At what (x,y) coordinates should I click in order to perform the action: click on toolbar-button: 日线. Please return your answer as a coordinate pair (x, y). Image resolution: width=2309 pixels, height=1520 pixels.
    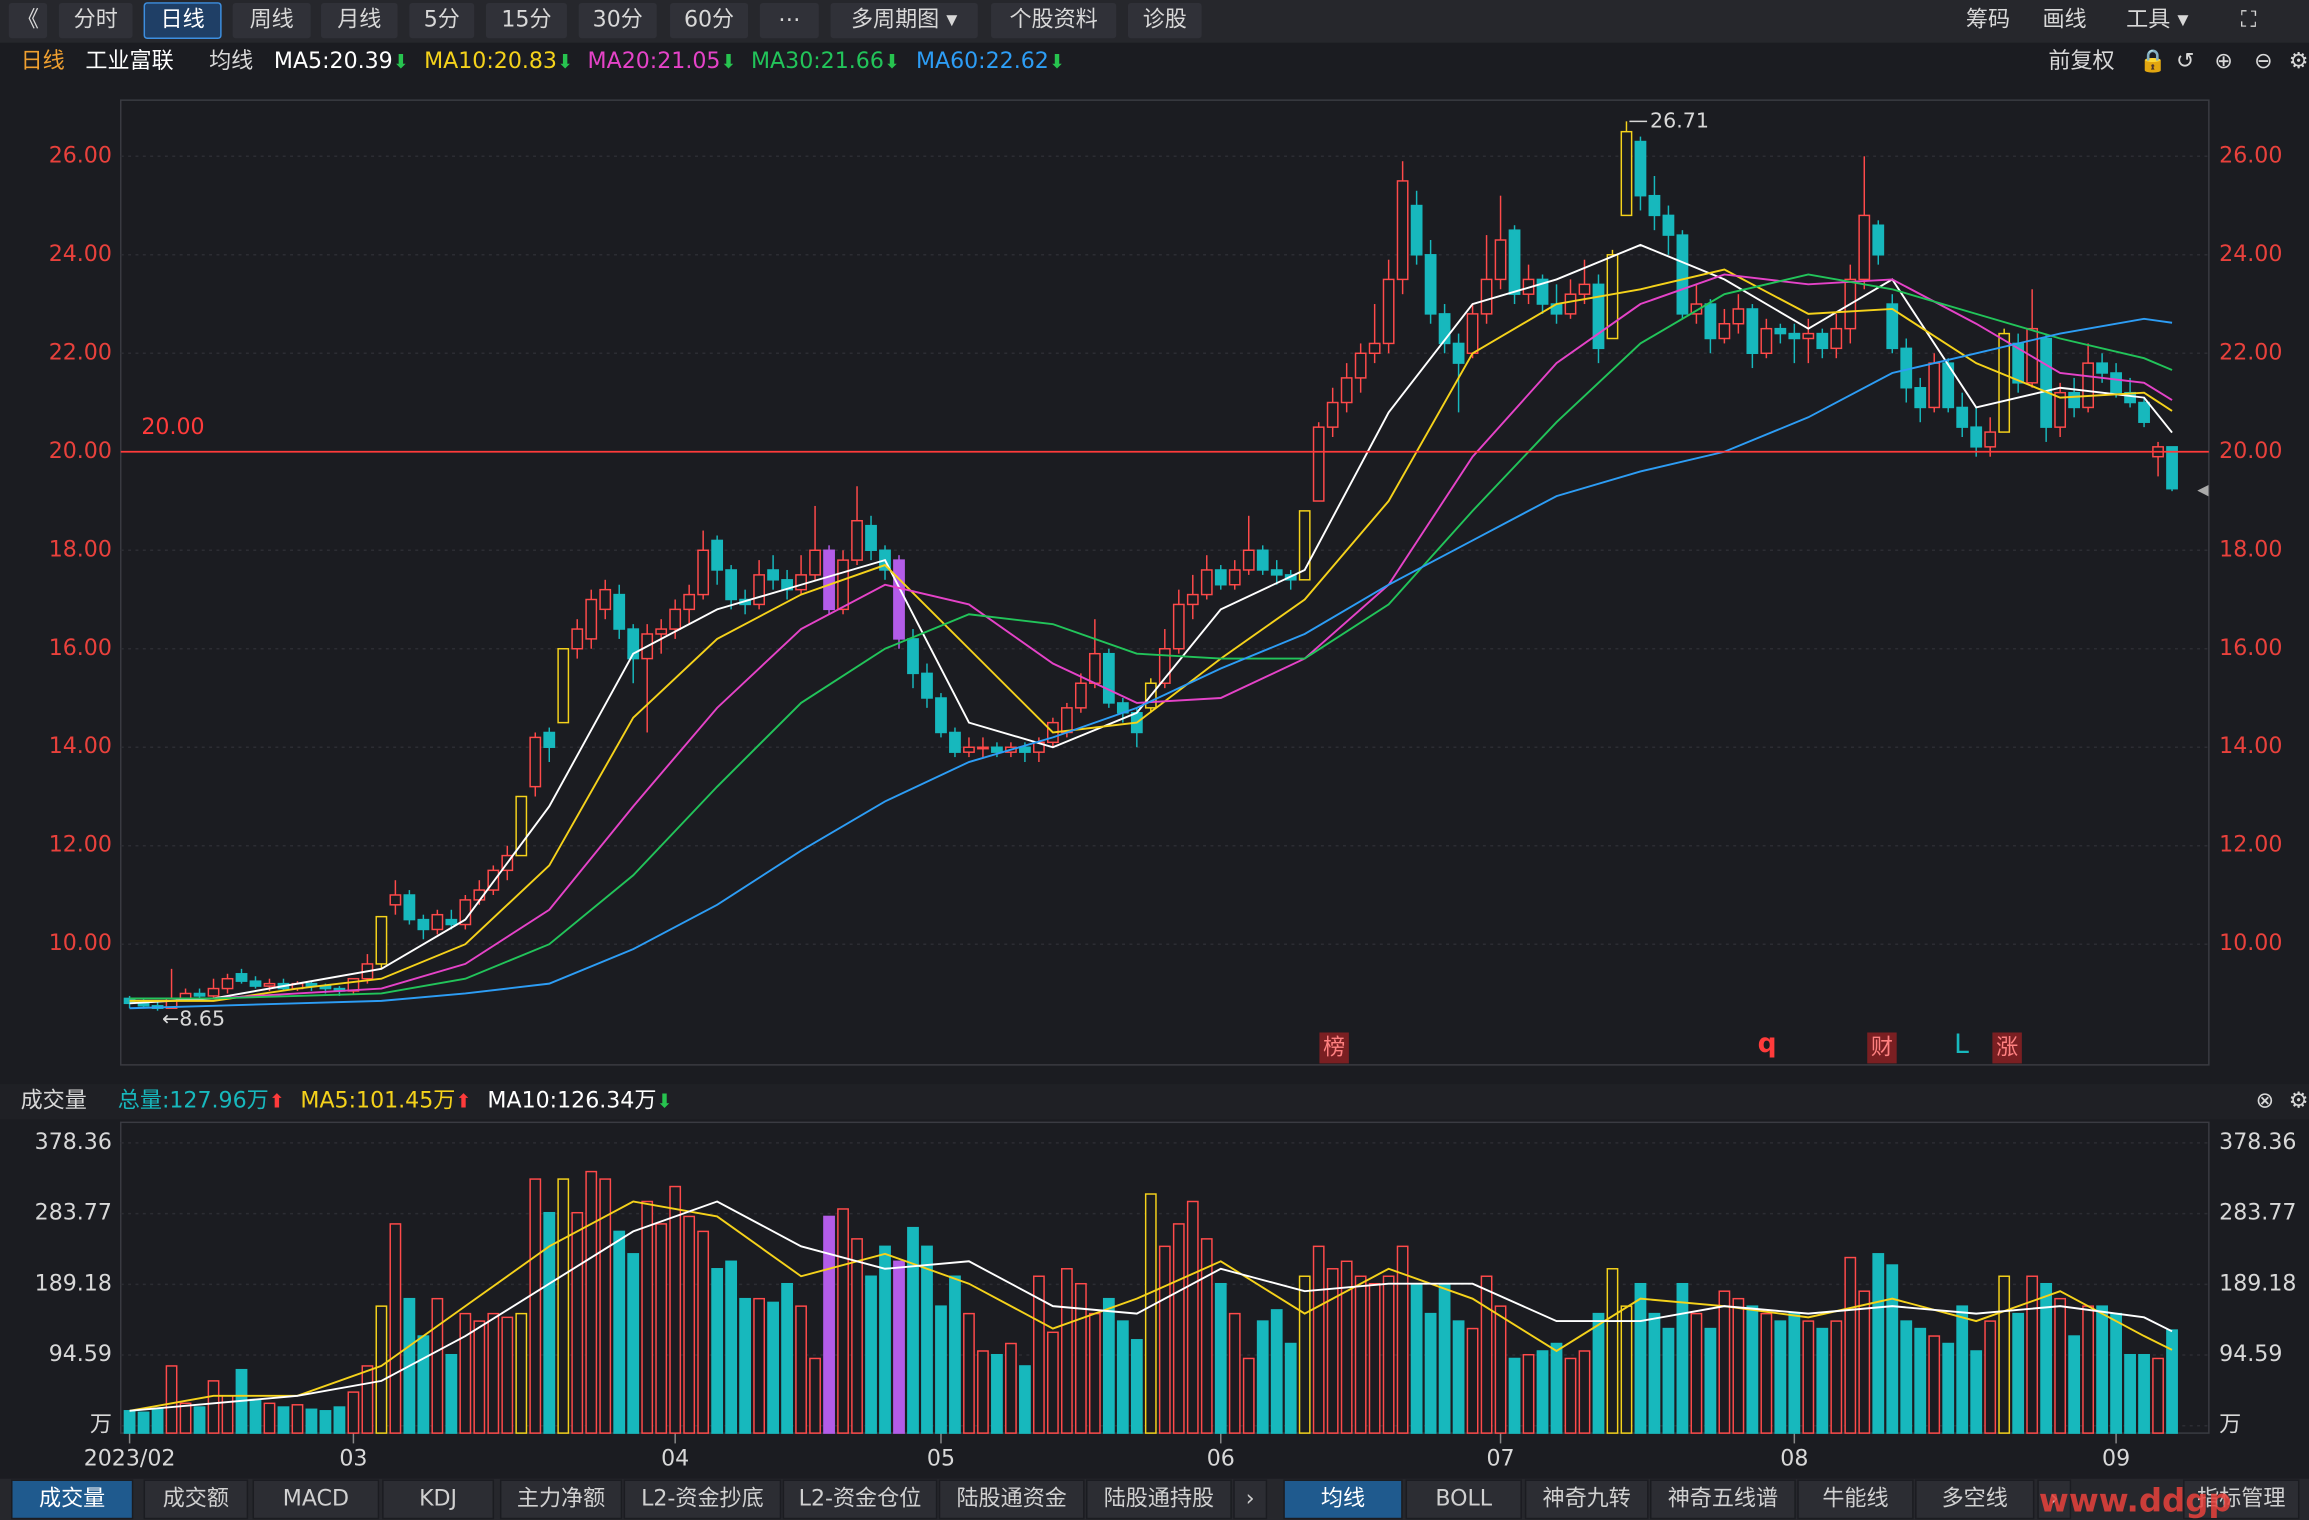
    Looking at the image, I should click on (183, 20).